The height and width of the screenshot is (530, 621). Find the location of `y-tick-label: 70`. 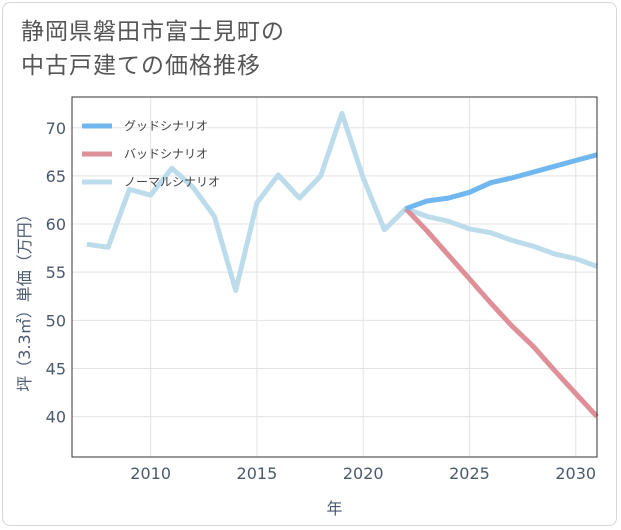

y-tick-label: 70 is located at coordinates (56, 128).